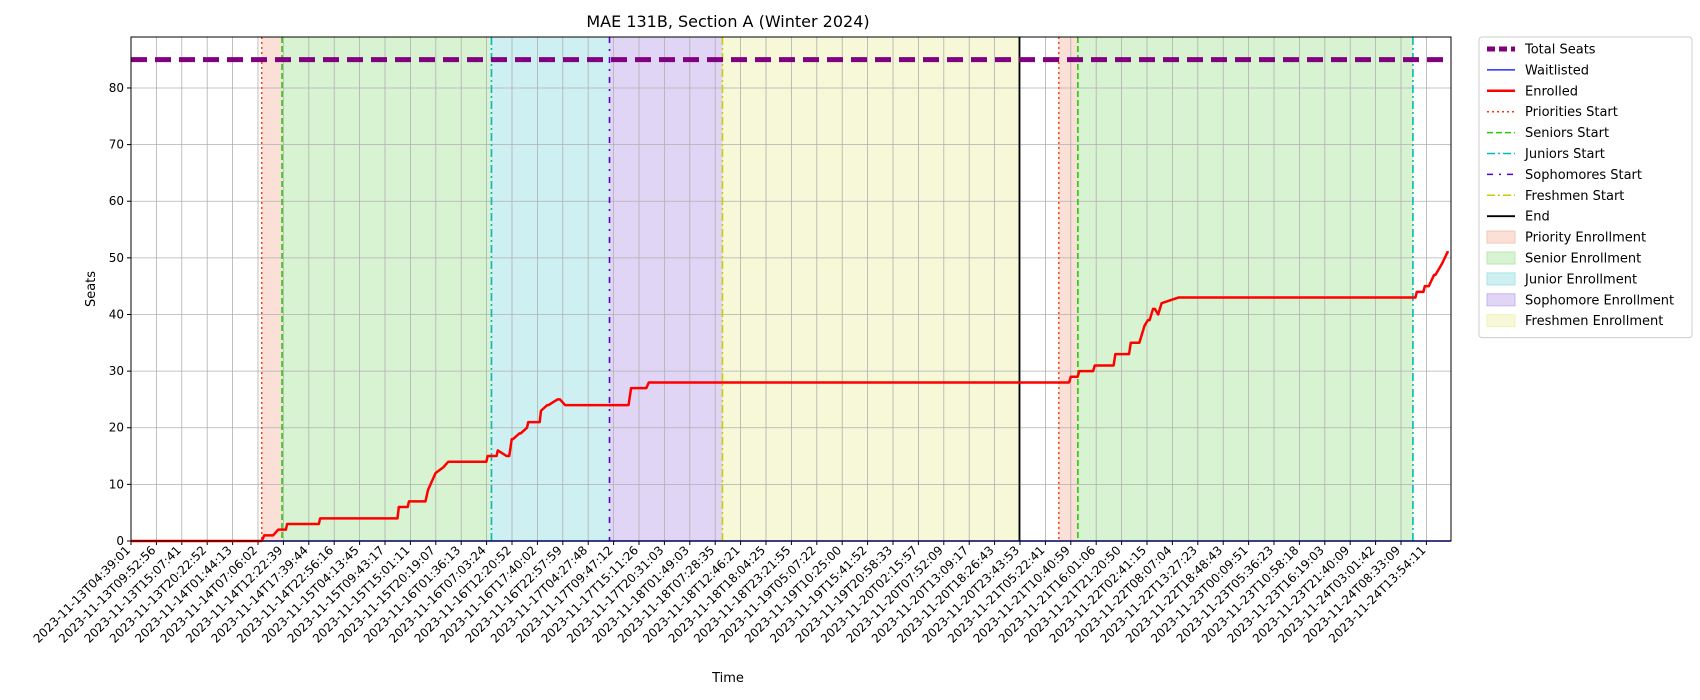 Image resolution: width=1700 pixels, height=700 pixels. I want to click on legend-label: Junior Enrollment, so click(1580, 279).